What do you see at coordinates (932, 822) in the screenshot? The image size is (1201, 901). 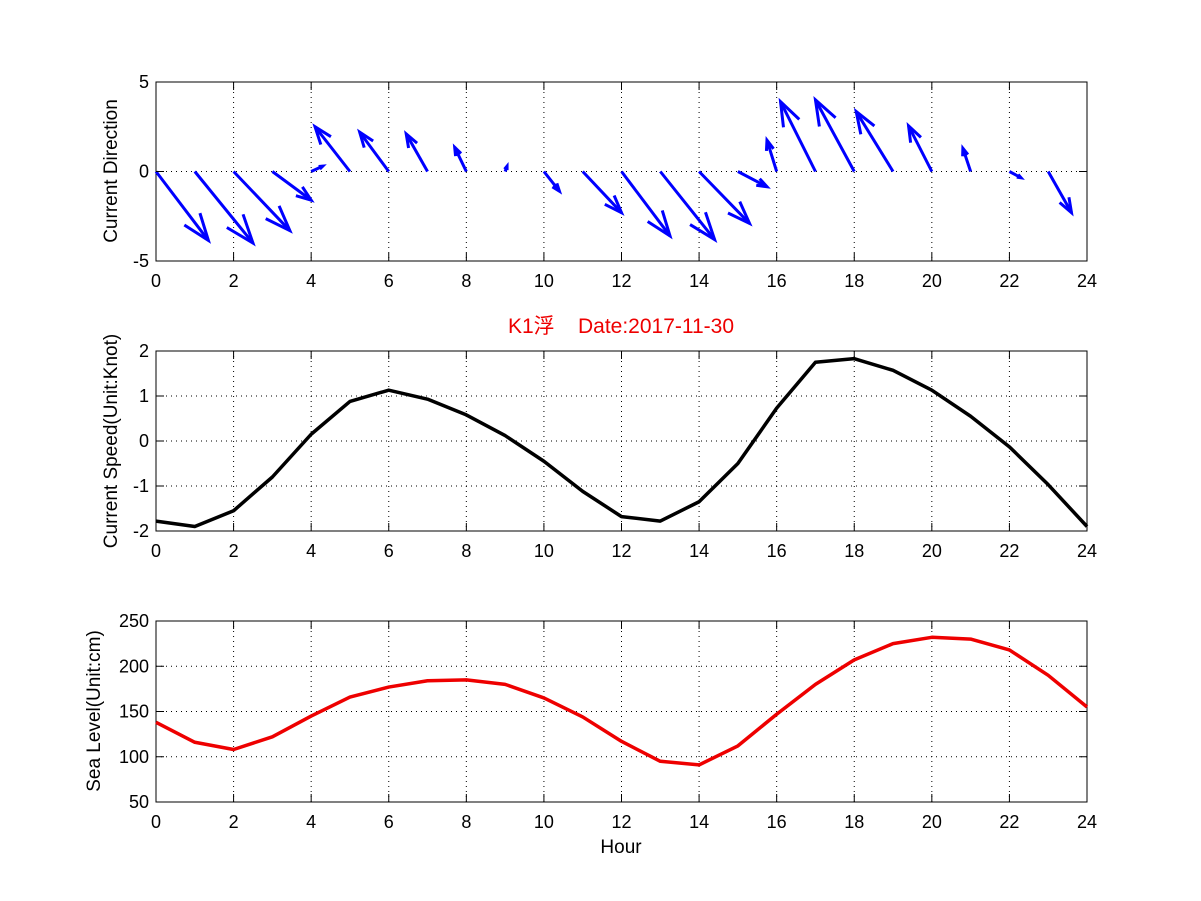 I see `sea-level-xtick-label: 20` at bounding box center [932, 822].